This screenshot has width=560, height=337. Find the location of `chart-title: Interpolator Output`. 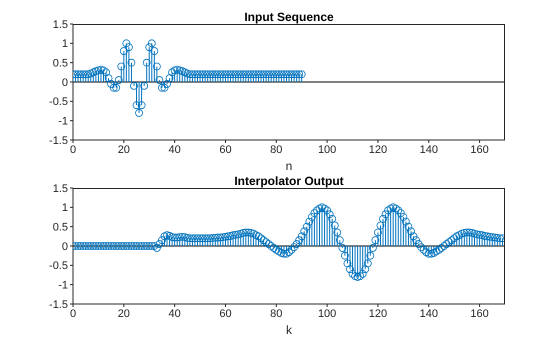

chart-title: Interpolator Output is located at coordinates (289, 181).